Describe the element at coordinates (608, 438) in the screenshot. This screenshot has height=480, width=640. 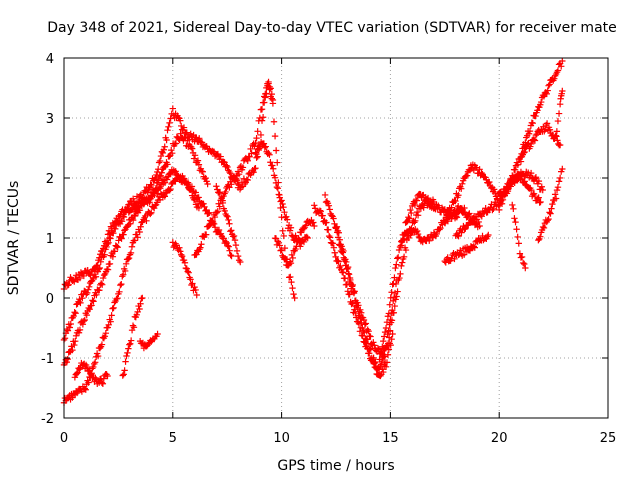
I see `x-tick-label: 25` at that location.